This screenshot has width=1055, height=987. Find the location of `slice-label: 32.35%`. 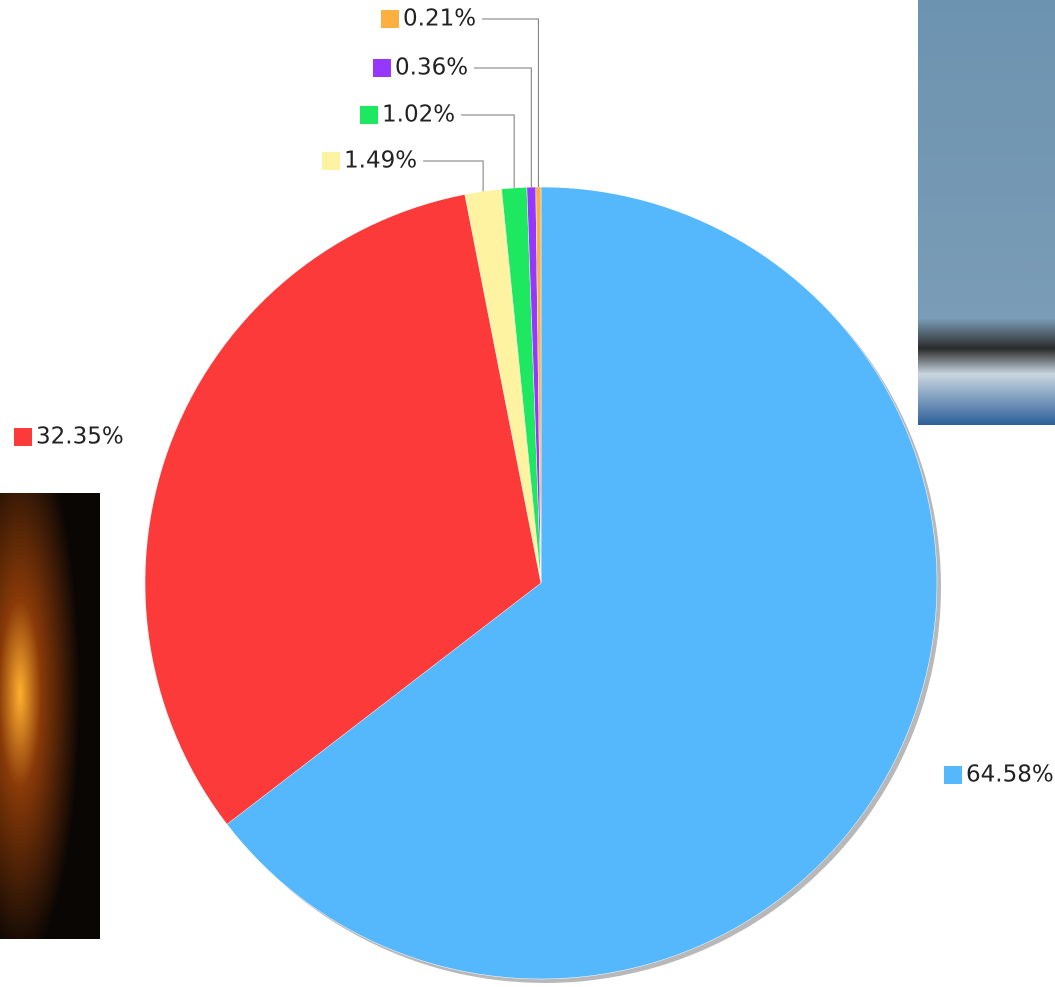

slice-label: 32.35% is located at coordinates (80, 437).